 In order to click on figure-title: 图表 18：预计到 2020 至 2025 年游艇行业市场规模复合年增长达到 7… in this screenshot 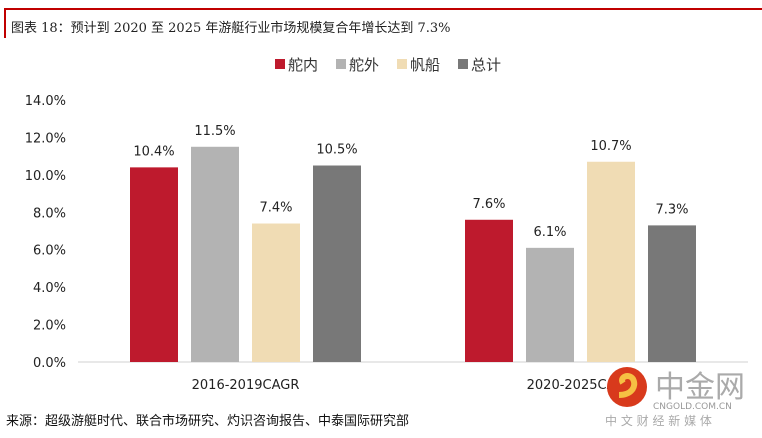, I will do `click(231, 28)`.